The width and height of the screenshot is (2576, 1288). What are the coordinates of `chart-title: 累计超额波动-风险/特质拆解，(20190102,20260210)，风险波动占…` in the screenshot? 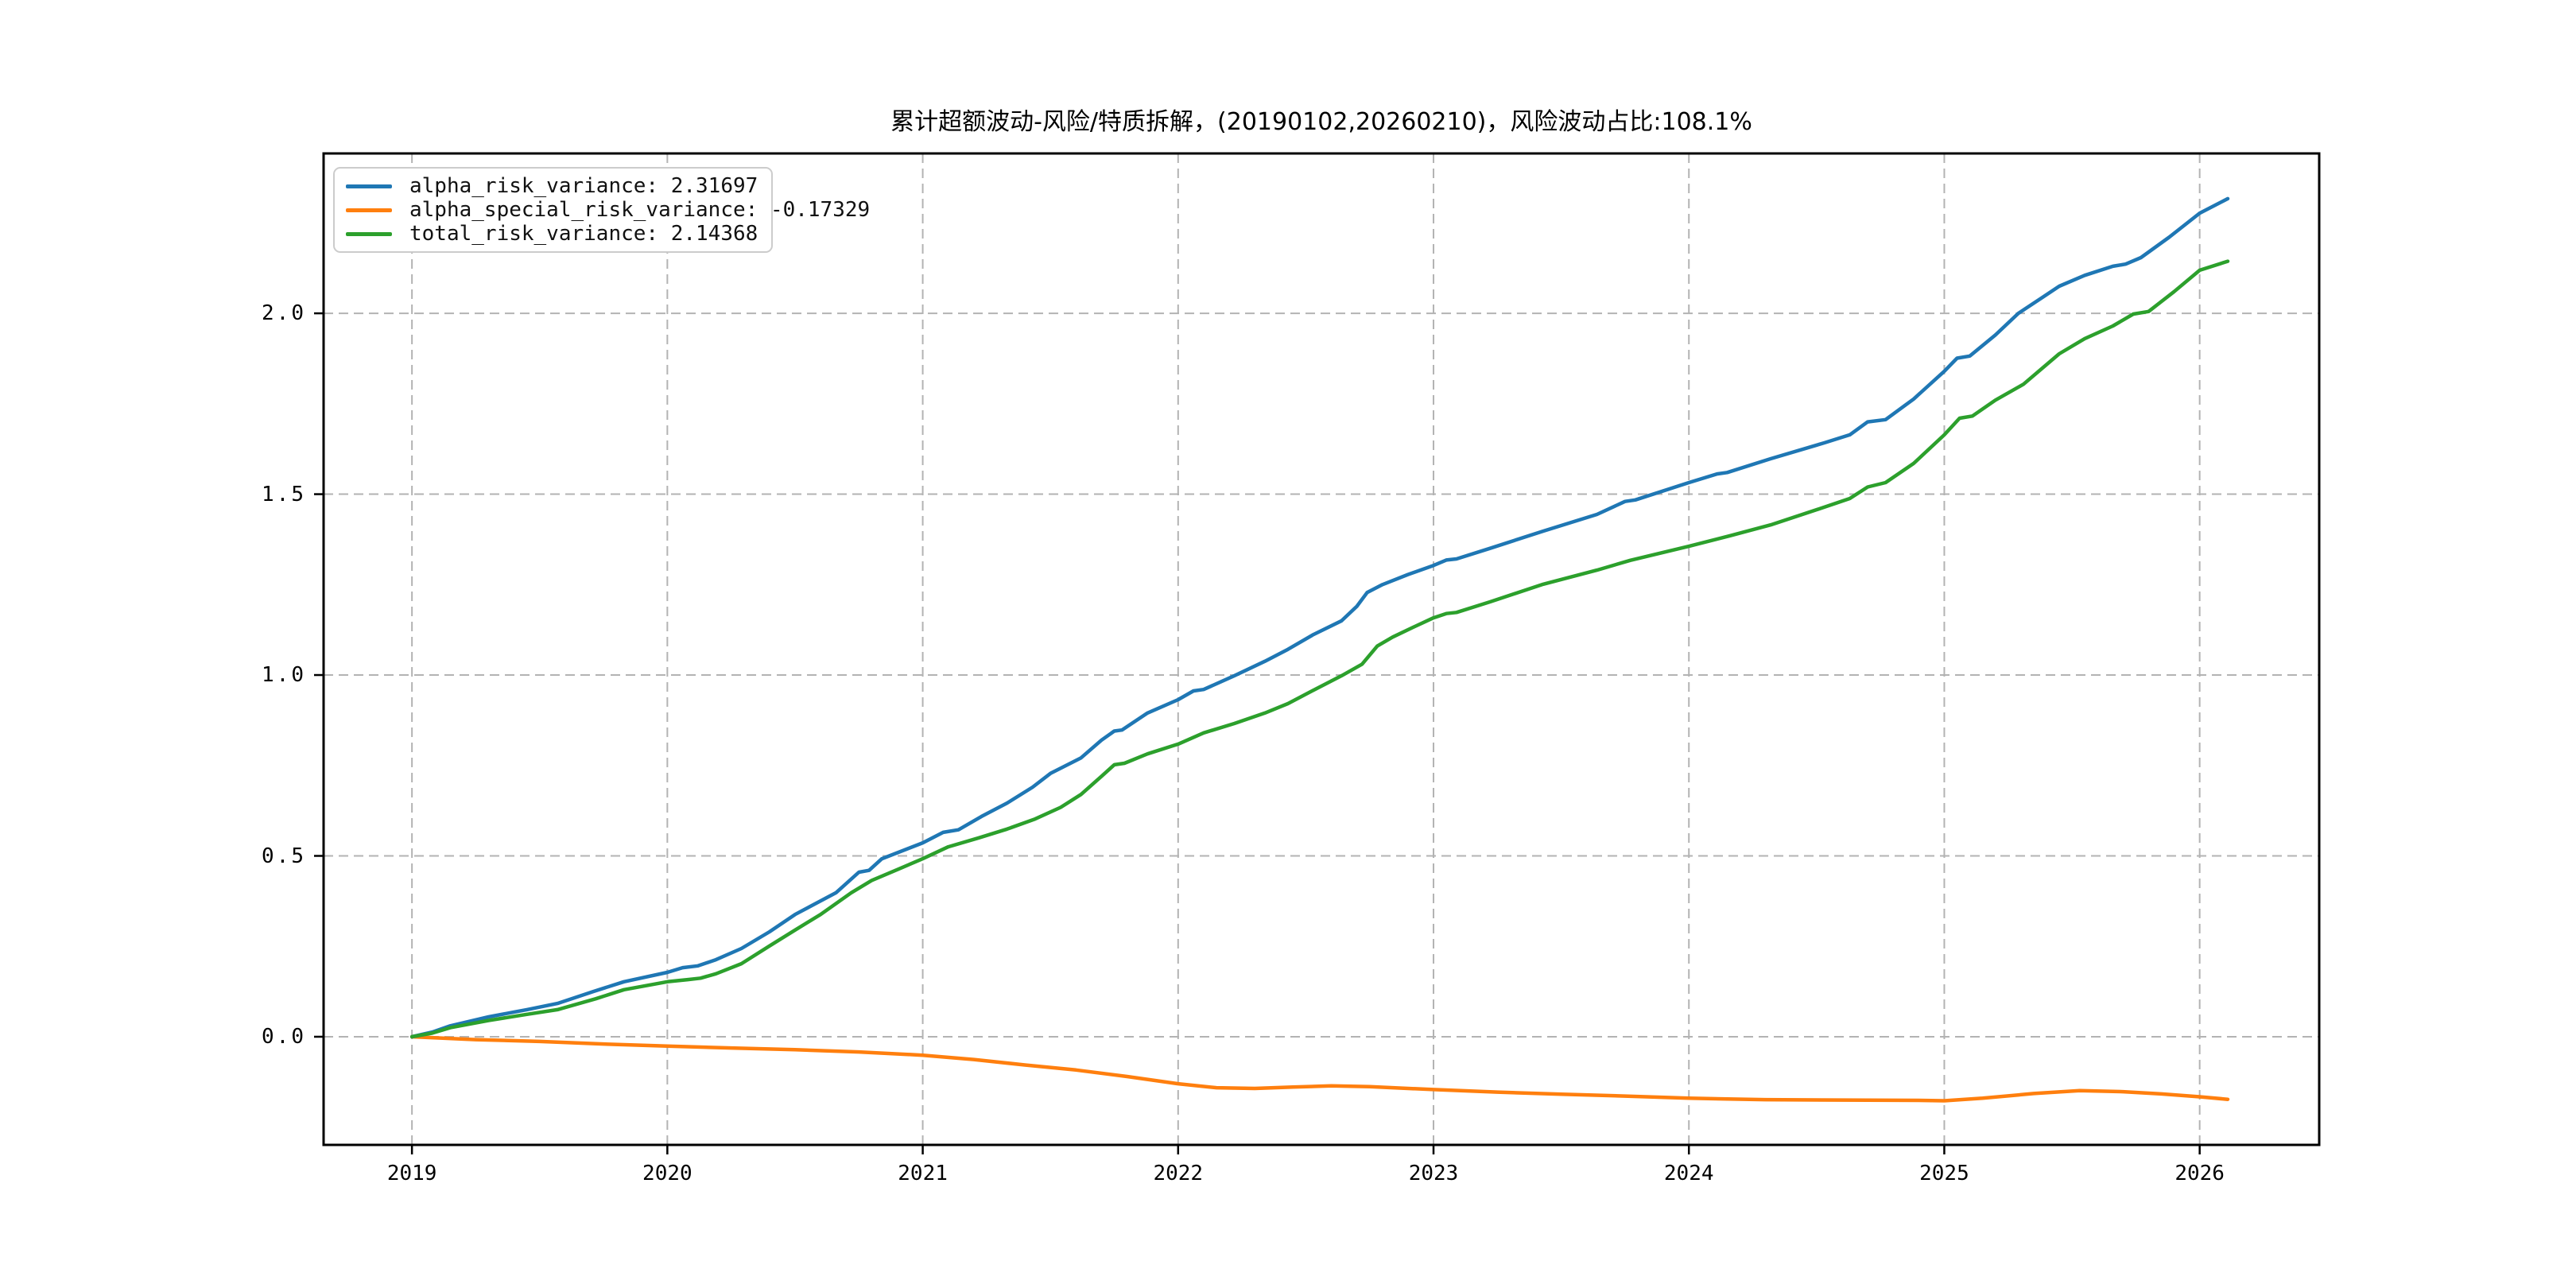 It's located at (1321, 122).